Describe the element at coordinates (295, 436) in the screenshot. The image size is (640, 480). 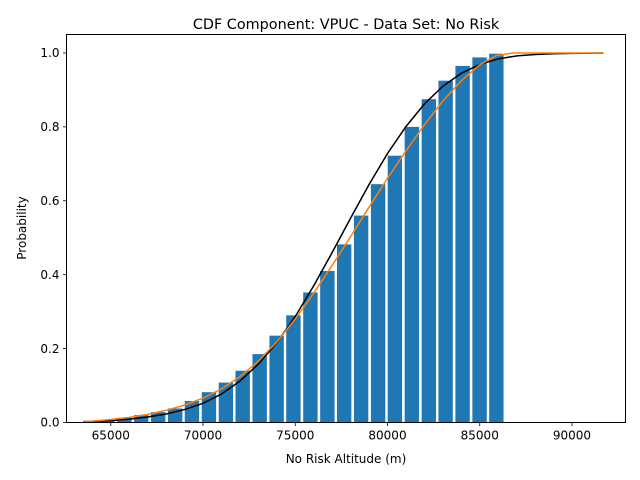
I see `x-tick-label: 75000` at that location.